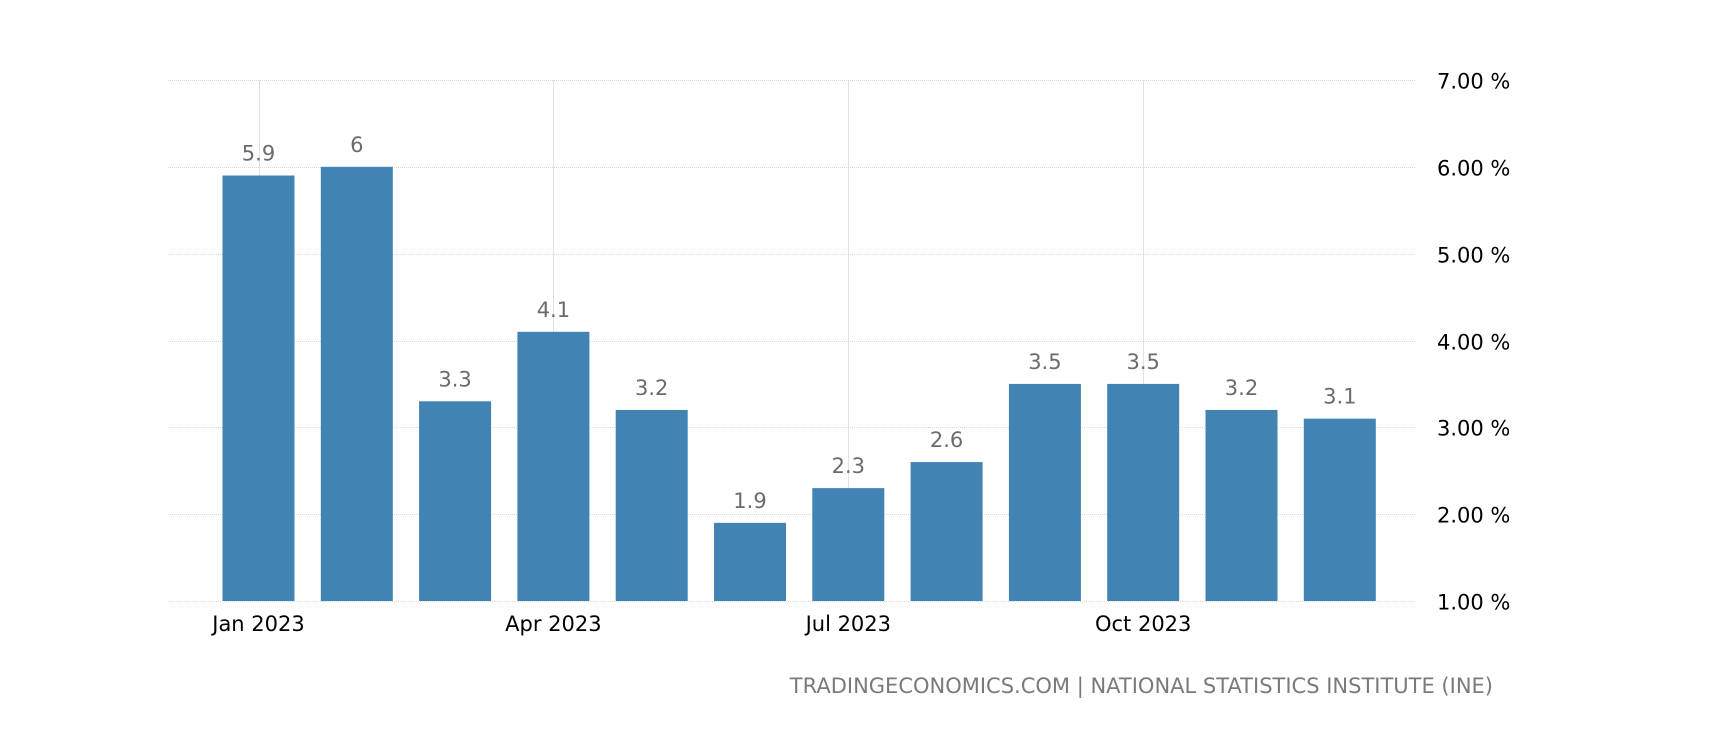 This screenshot has height=748, width=1710. Describe the element at coordinates (1473, 429) in the screenshot. I see `y-tick-label: 3.00 %` at that location.